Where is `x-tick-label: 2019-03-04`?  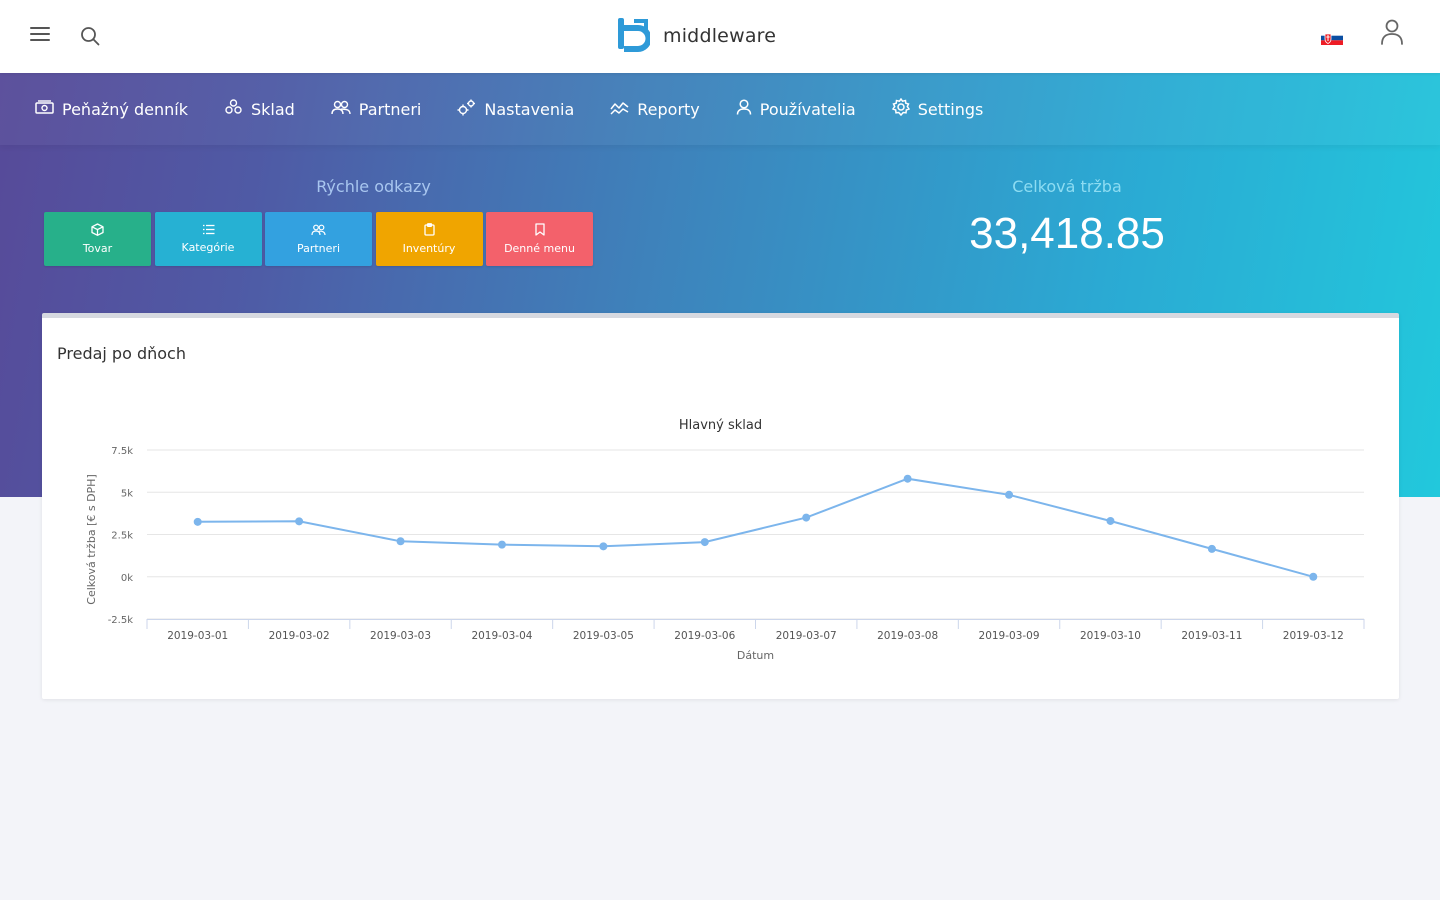
x-tick-label: 2019-03-04 is located at coordinates (501, 636).